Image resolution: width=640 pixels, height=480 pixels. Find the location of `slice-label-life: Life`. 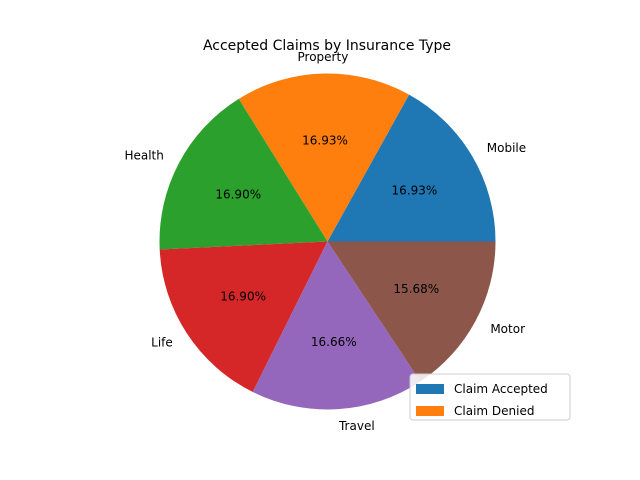

slice-label-life: Life is located at coordinates (162, 343).